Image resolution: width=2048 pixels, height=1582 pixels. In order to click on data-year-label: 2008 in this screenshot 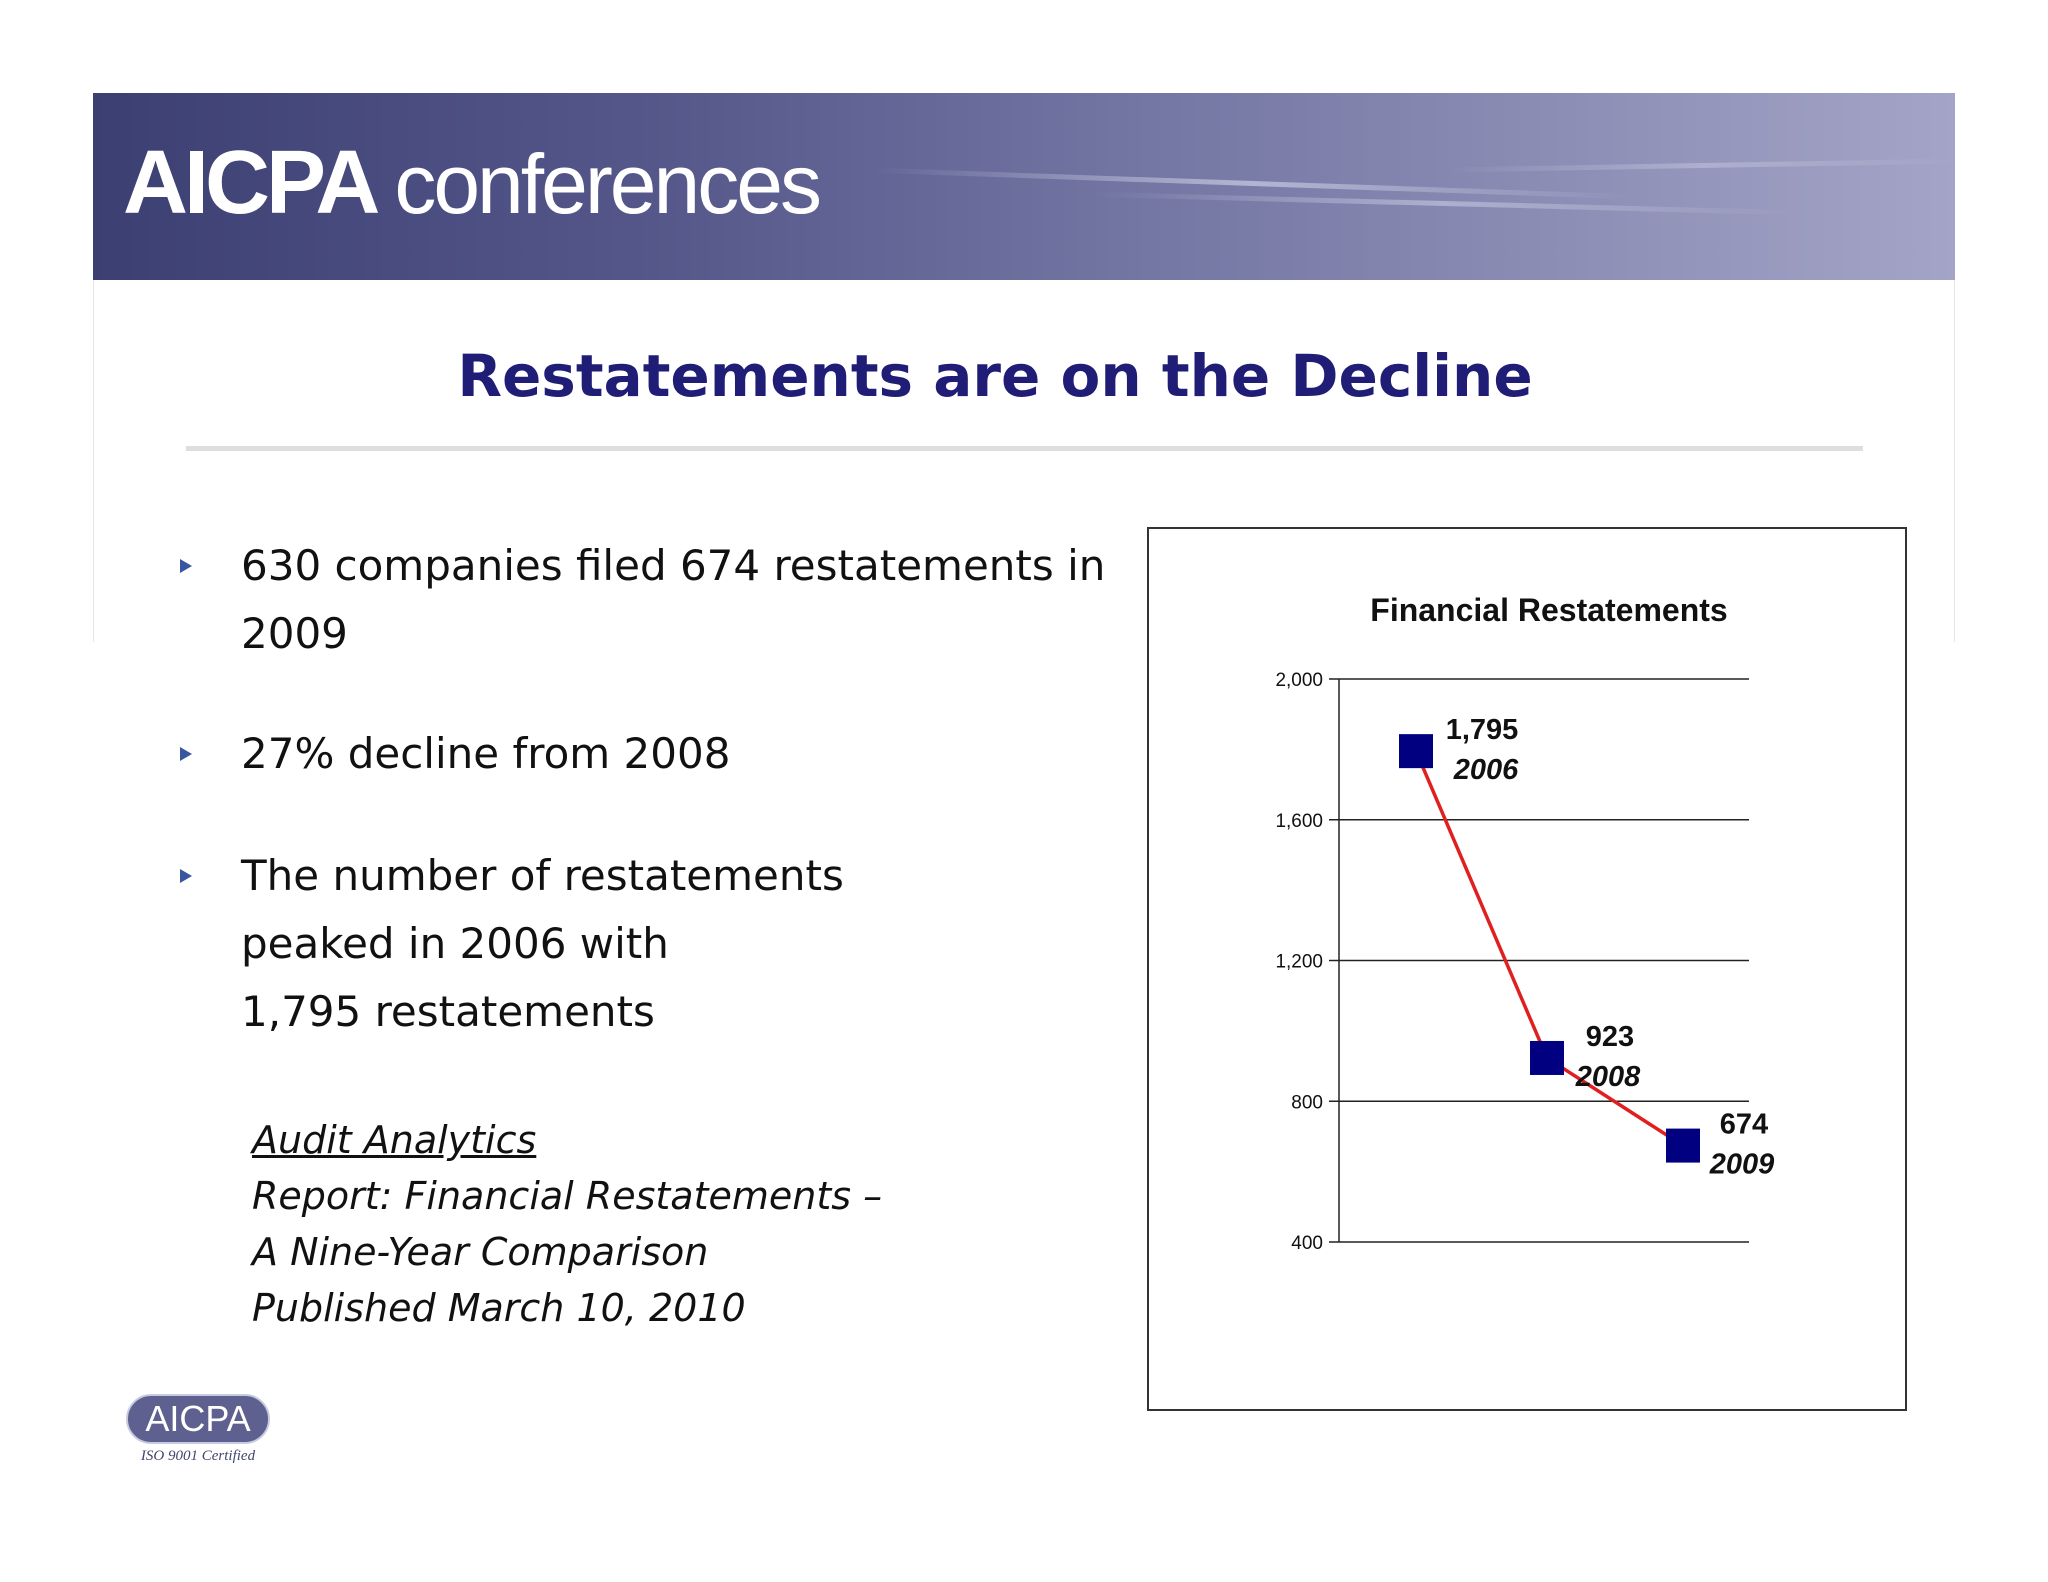, I will do `click(1608, 1077)`.